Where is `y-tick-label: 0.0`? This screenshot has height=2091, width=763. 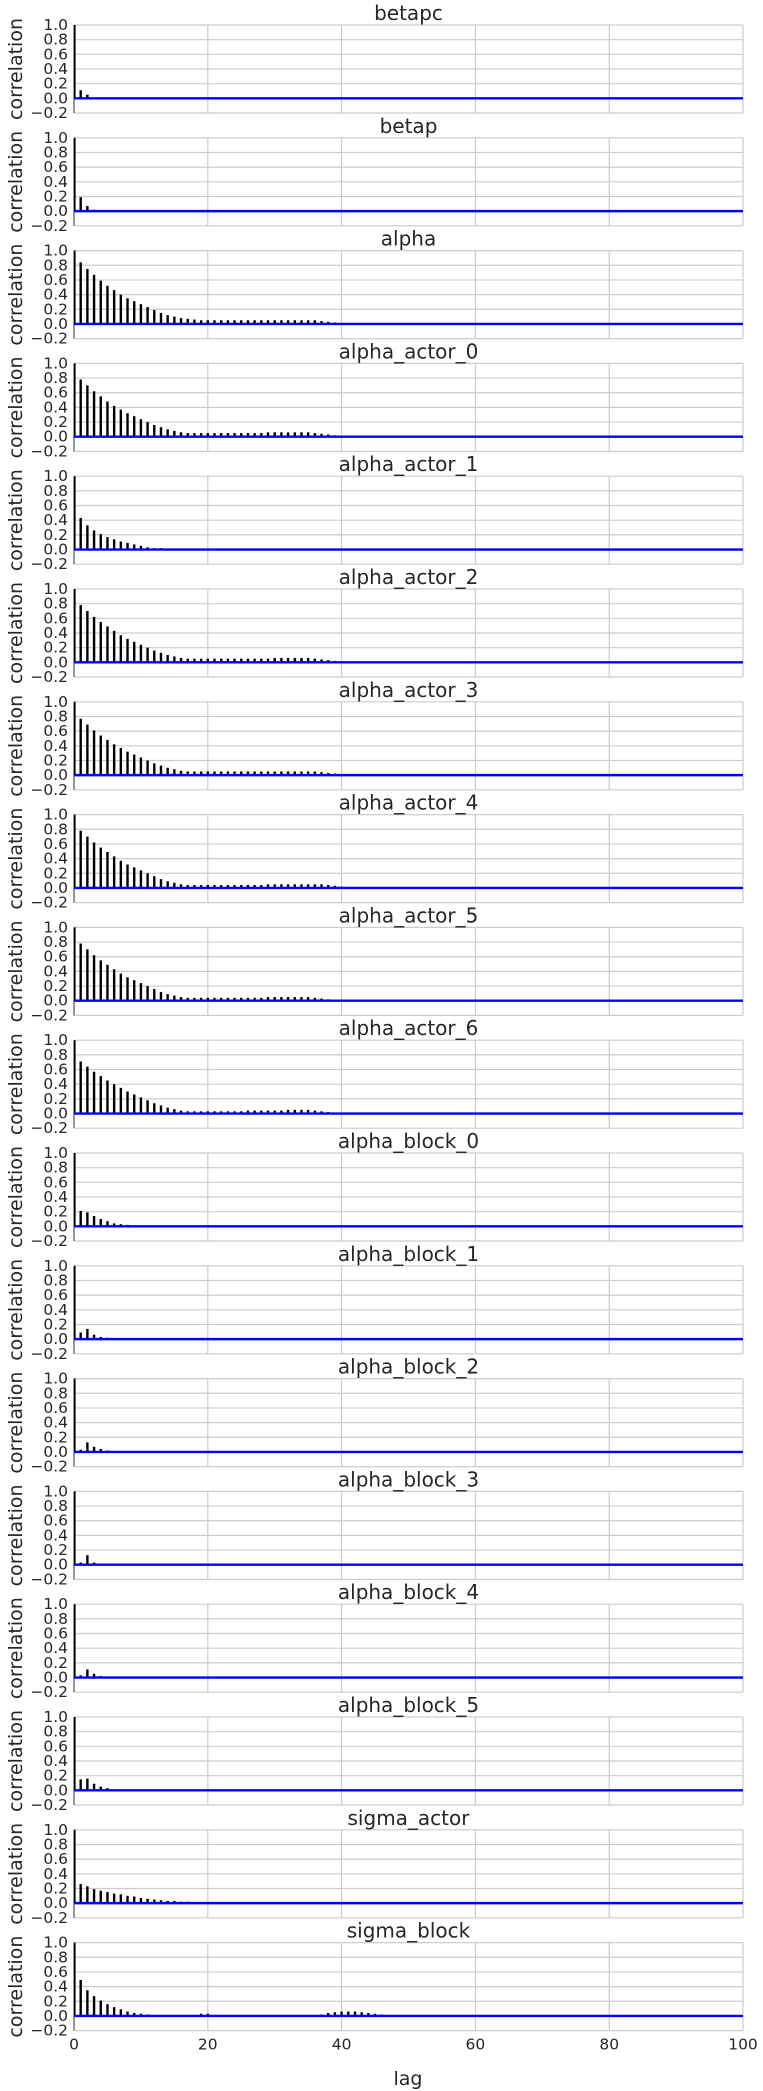
y-tick-label: 0.0 is located at coordinates (55, 1452).